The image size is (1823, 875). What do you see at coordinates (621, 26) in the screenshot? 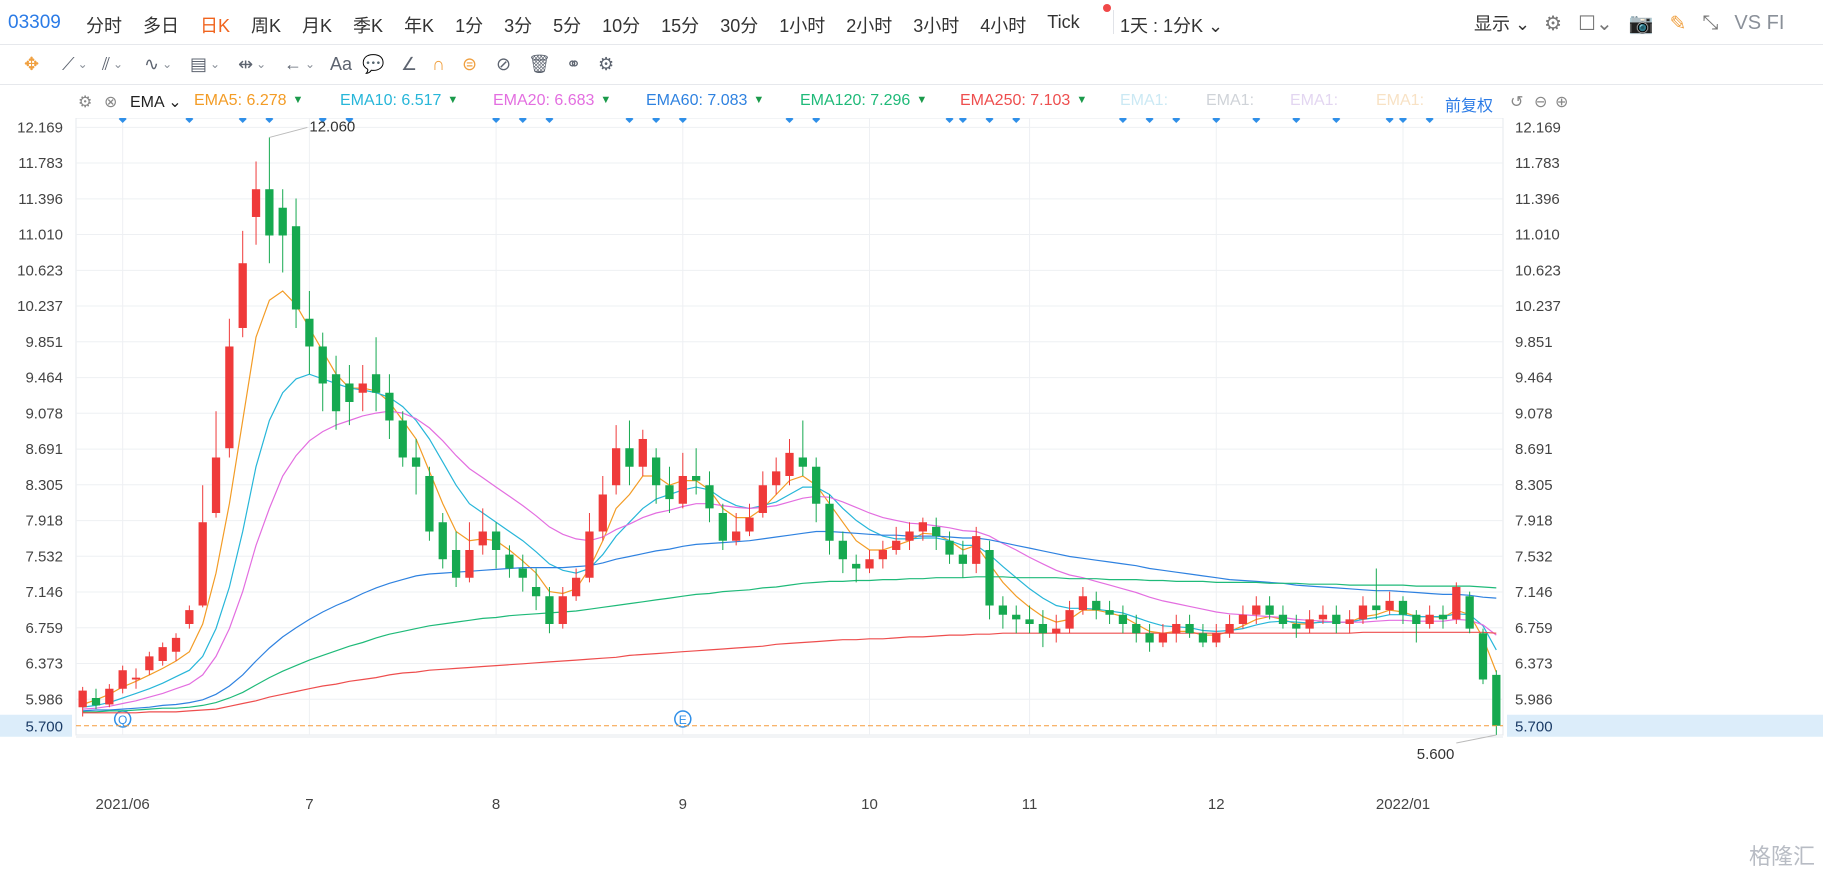
I see `tab-period-10: 10分` at bounding box center [621, 26].